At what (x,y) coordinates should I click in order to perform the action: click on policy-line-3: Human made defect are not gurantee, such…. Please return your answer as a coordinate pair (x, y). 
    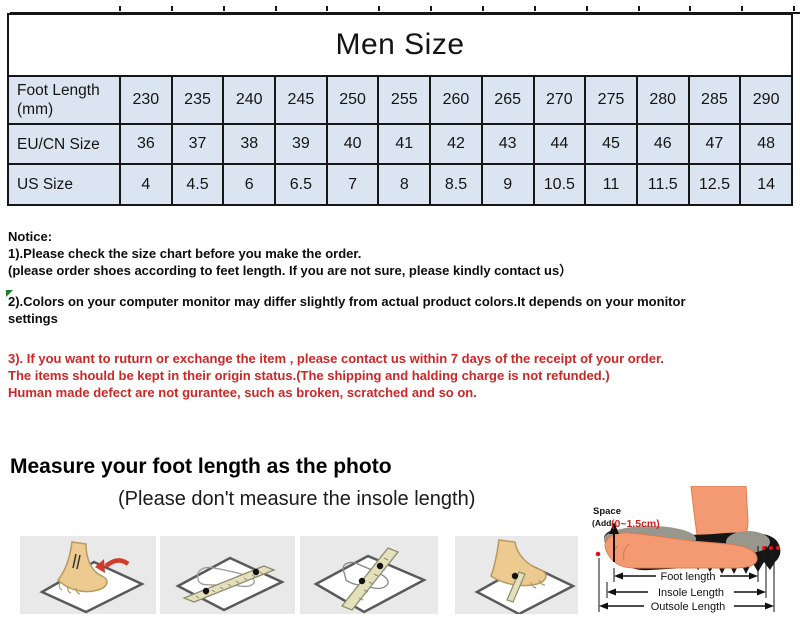
    Looking at the image, I should click on (242, 392).